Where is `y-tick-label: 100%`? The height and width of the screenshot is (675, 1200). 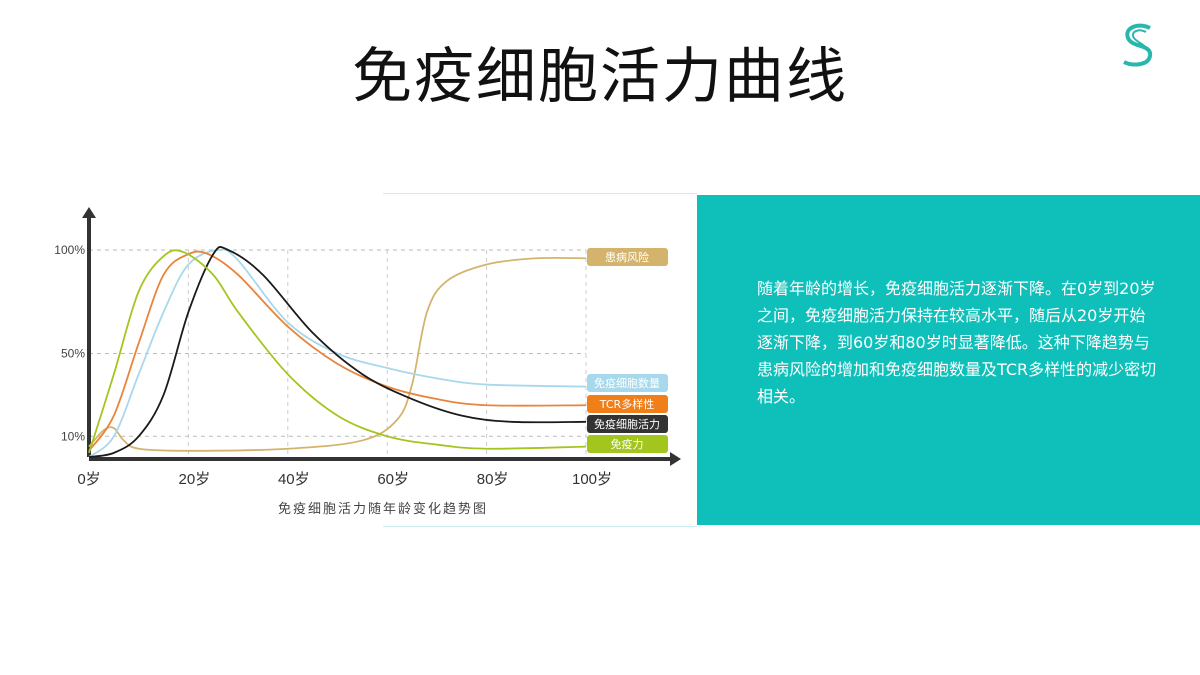
y-tick-label: 100% is located at coordinates (69, 250).